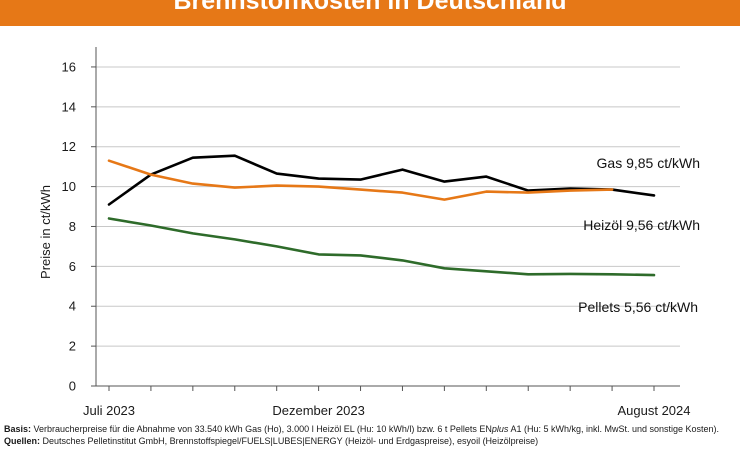  Describe the element at coordinates (381, 247) in the screenshot. I see `series-line-pellets` at that location.